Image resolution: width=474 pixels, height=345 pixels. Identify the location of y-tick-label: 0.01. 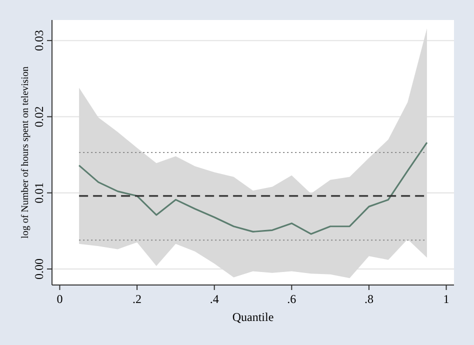
(39, 193).